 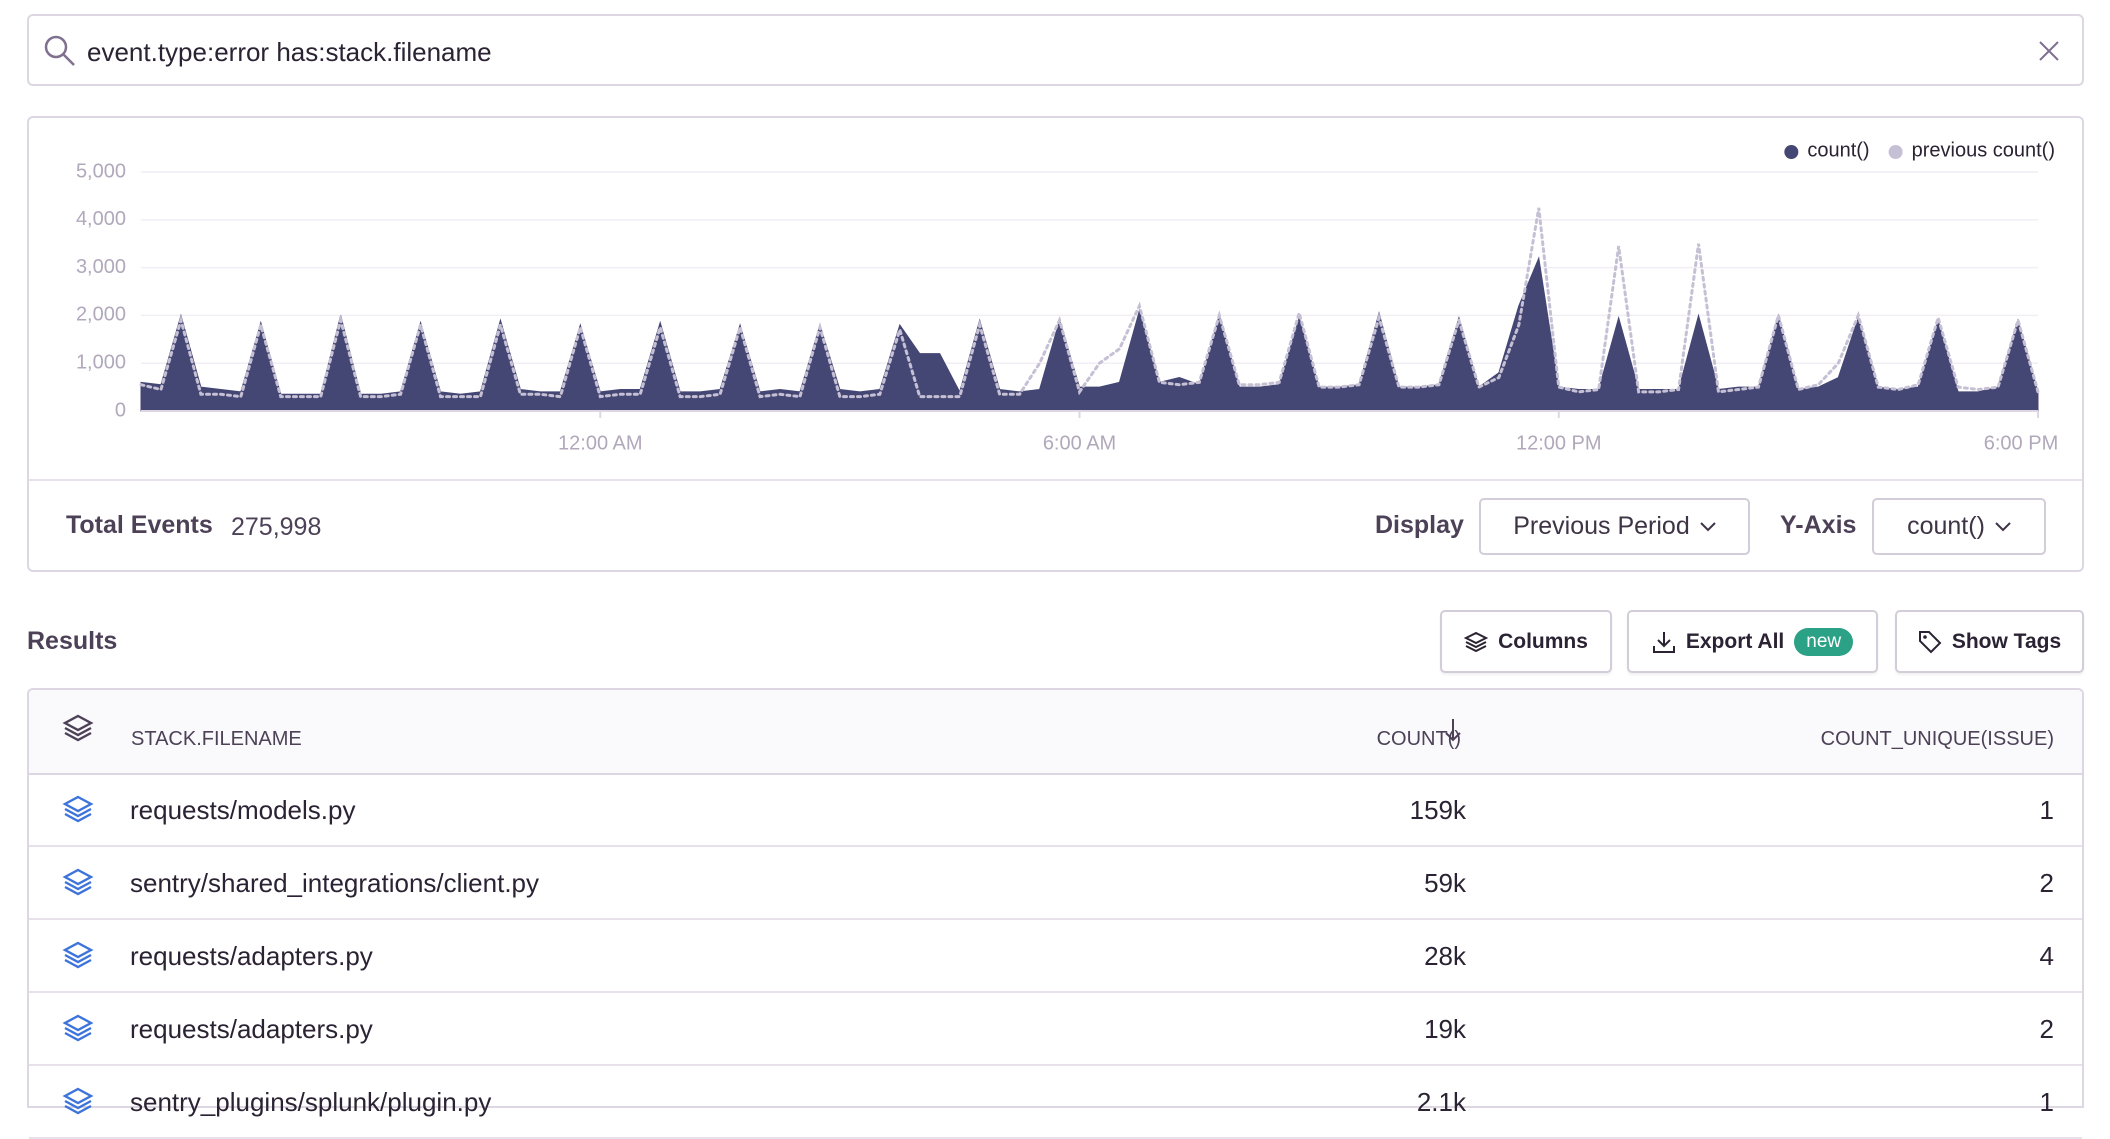 I want to click on yaxis-select: count(), so click(x=1959, y=526).